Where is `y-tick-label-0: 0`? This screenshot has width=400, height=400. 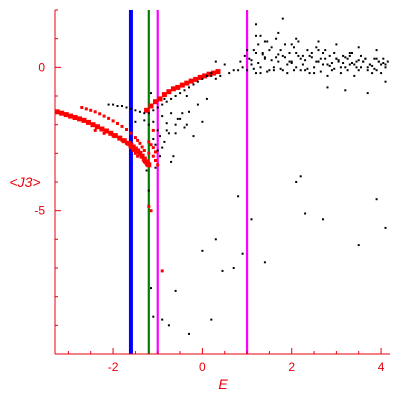 y-tick-label-0: 0 is located at coordinates (41, 67).